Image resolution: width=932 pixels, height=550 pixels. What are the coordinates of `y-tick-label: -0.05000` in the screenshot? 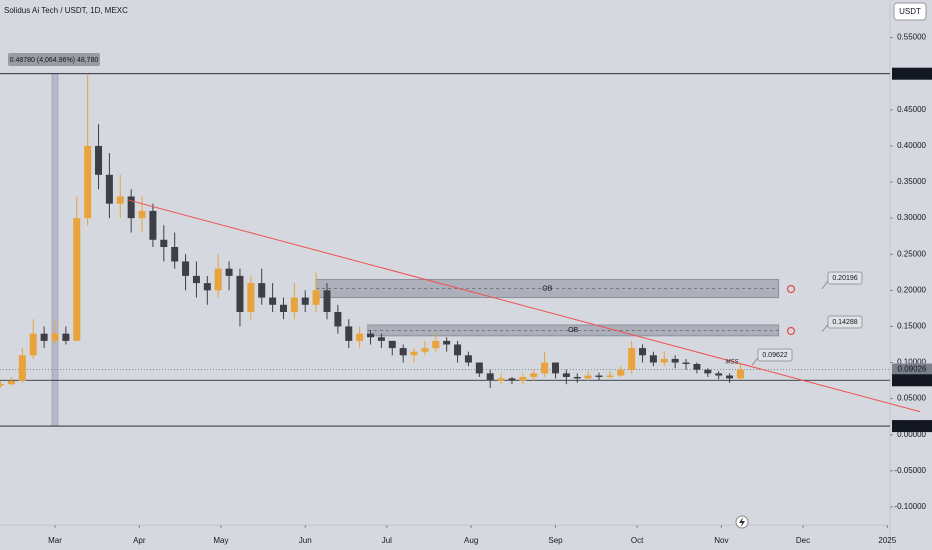 It's located at (910, 470).